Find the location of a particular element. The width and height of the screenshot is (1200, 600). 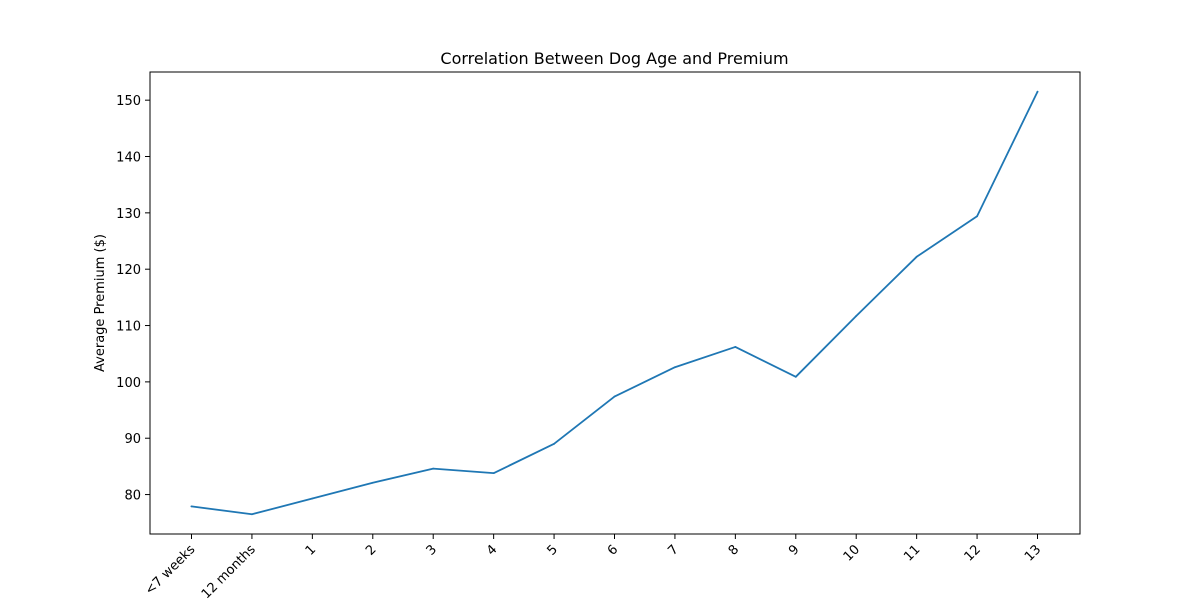

x-tick-label: 3 is located at coordinates (432, 550).